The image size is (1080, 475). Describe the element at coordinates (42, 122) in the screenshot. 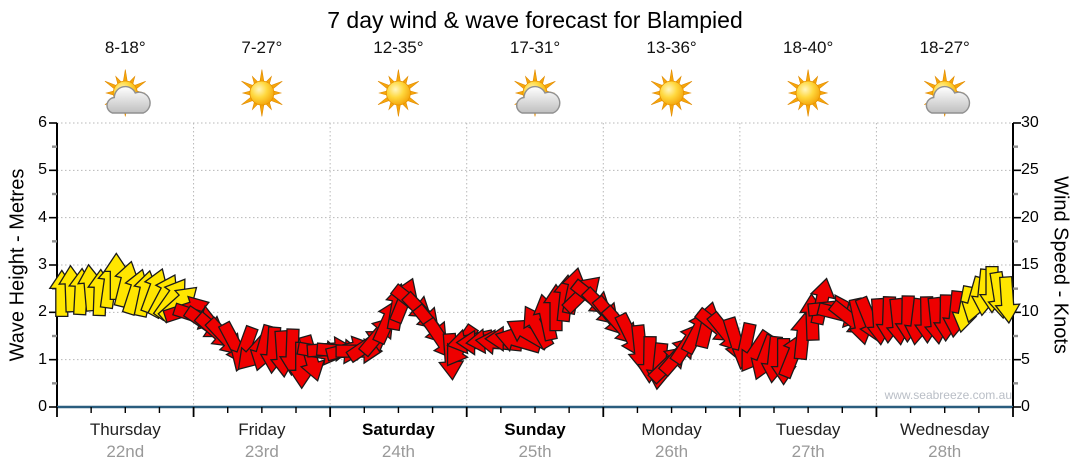

I see `wave-height-tick-label: 6` at that location.